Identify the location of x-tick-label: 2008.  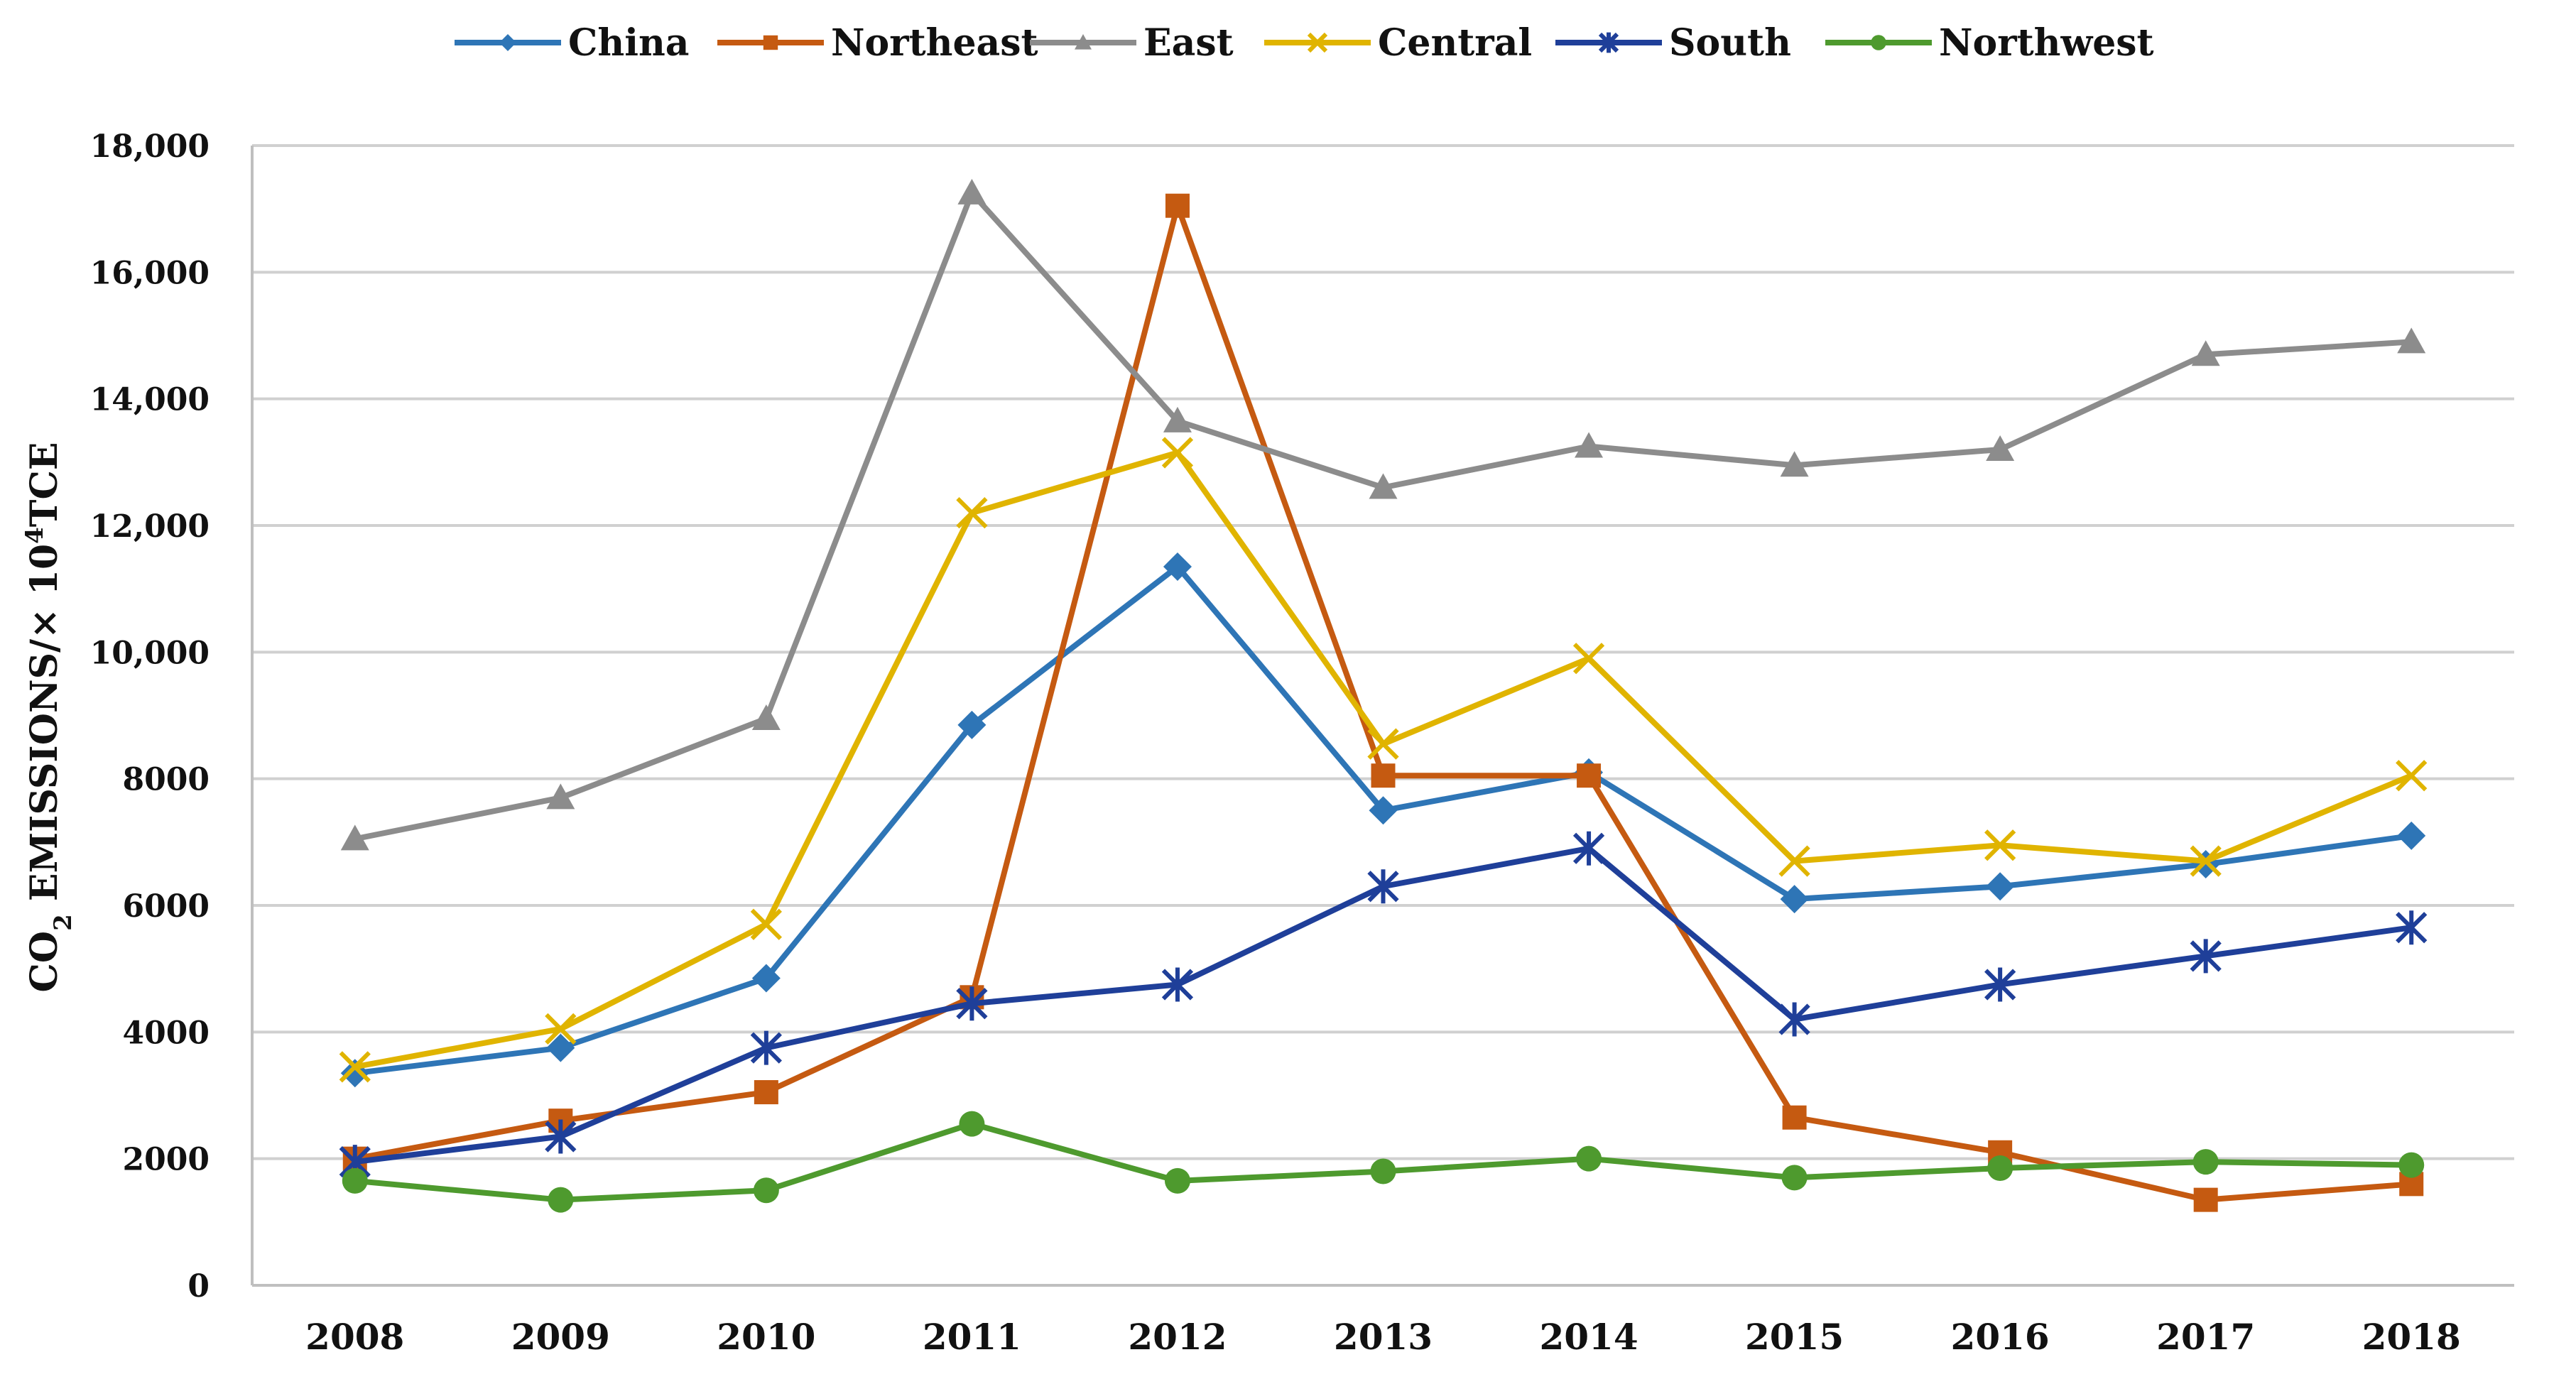
(354, 1337).